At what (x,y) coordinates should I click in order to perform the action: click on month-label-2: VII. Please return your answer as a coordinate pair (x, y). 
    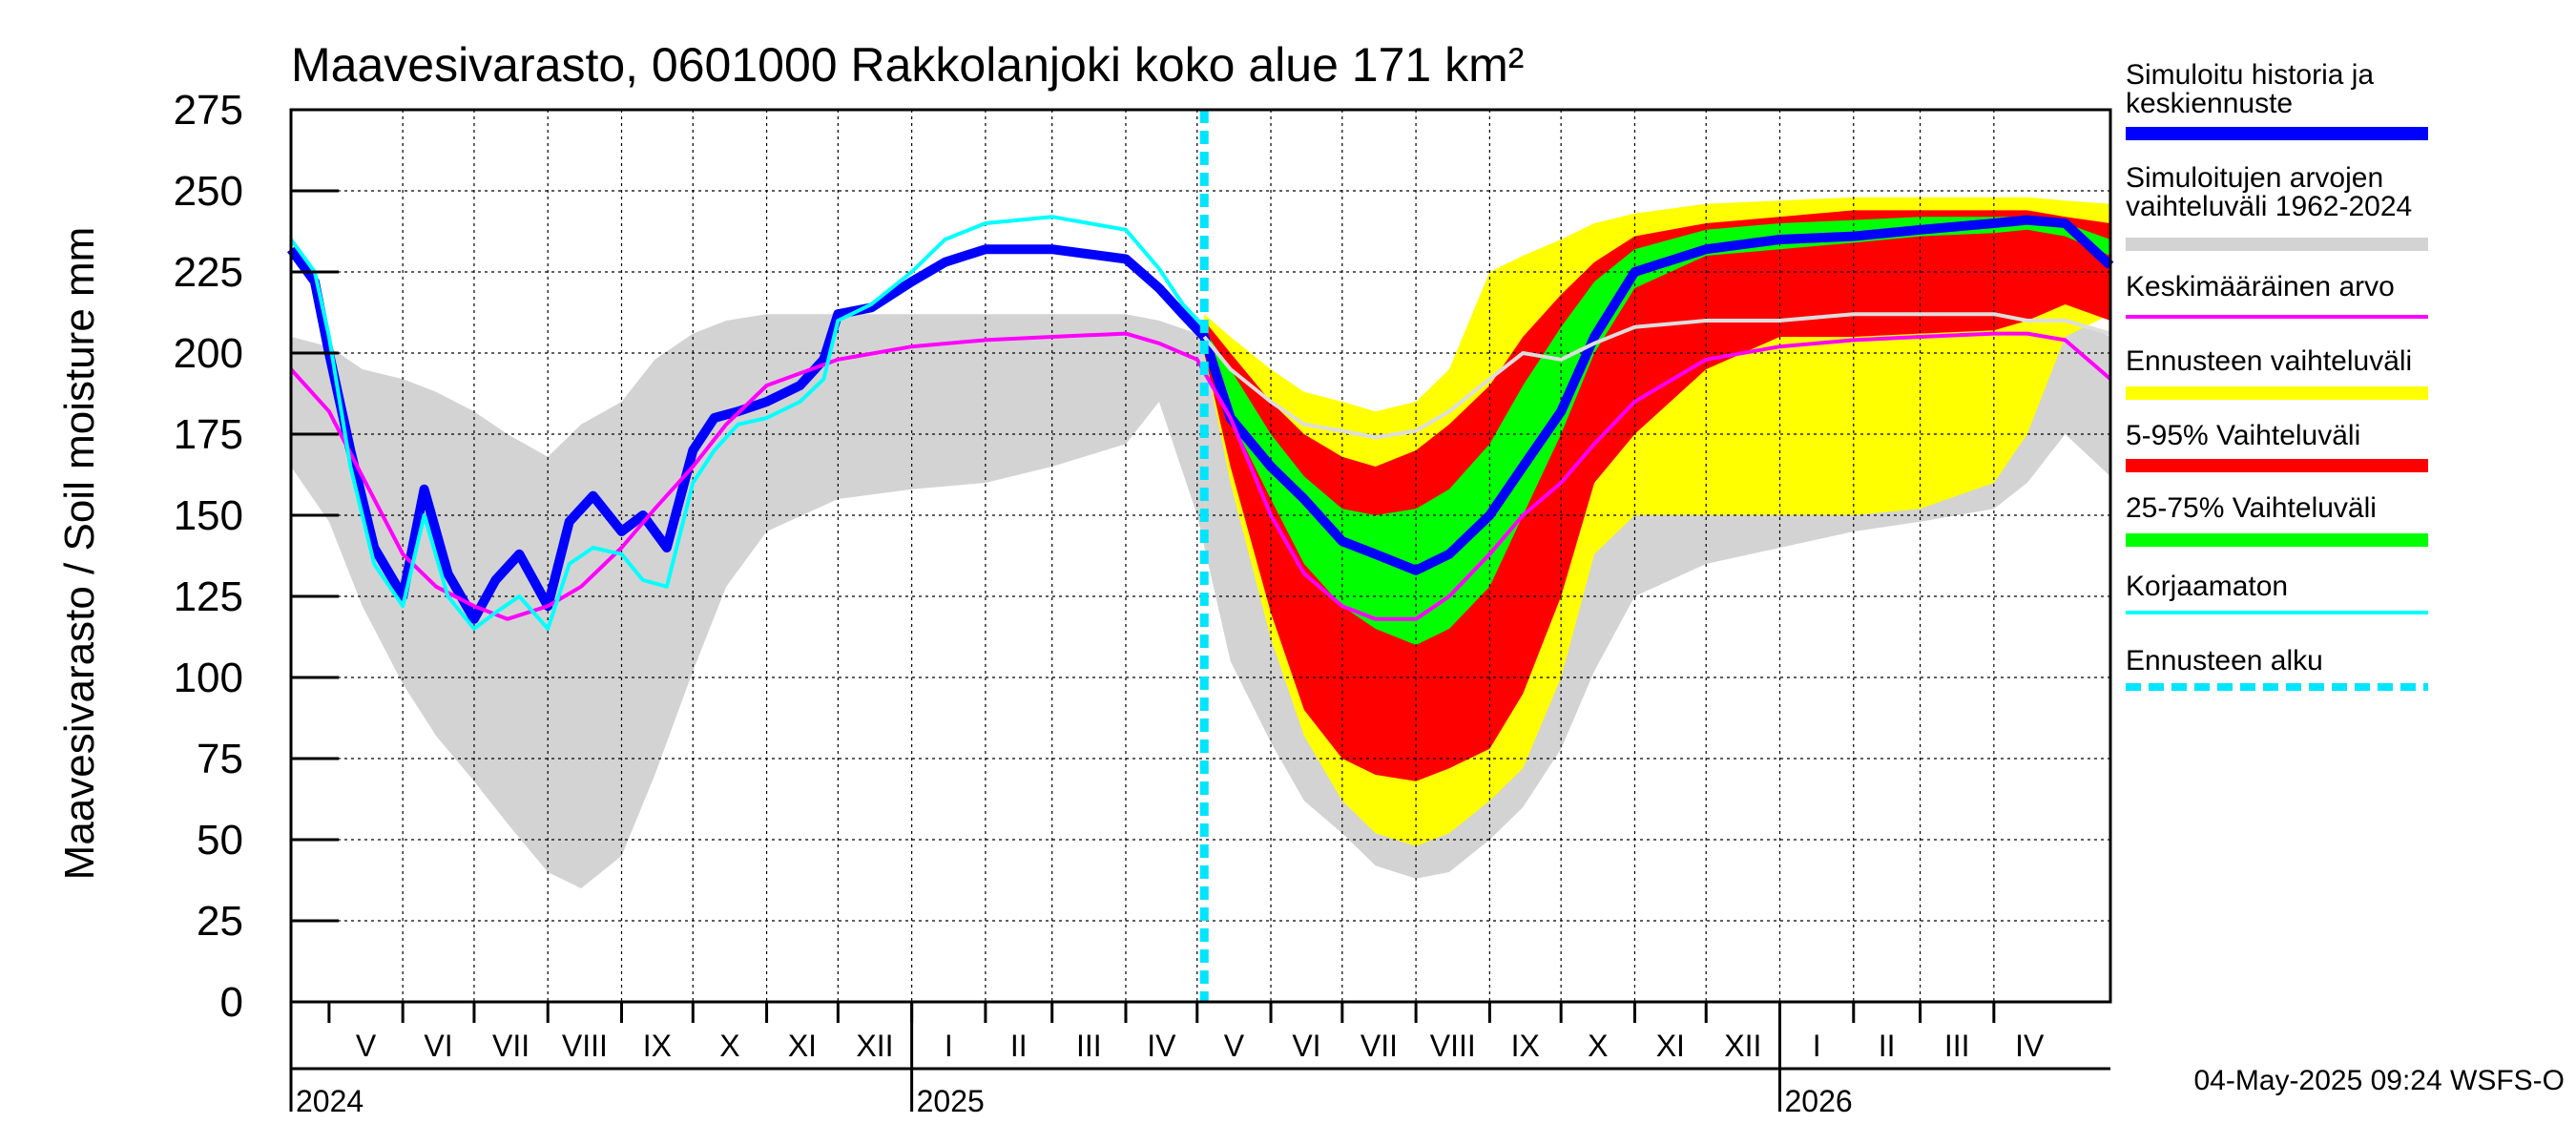
    Looking at the image, I should click on (511, 1046).